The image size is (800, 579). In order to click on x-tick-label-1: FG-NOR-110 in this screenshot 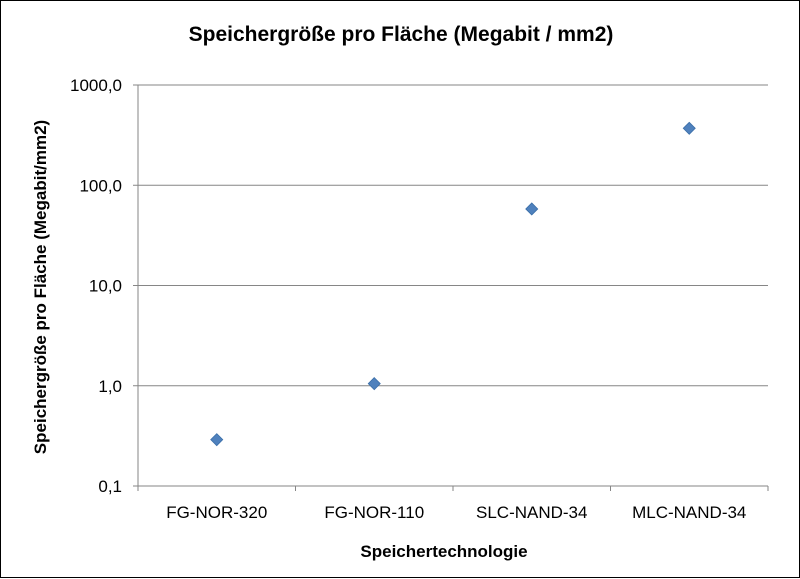, I will do `click(374, 512)`.